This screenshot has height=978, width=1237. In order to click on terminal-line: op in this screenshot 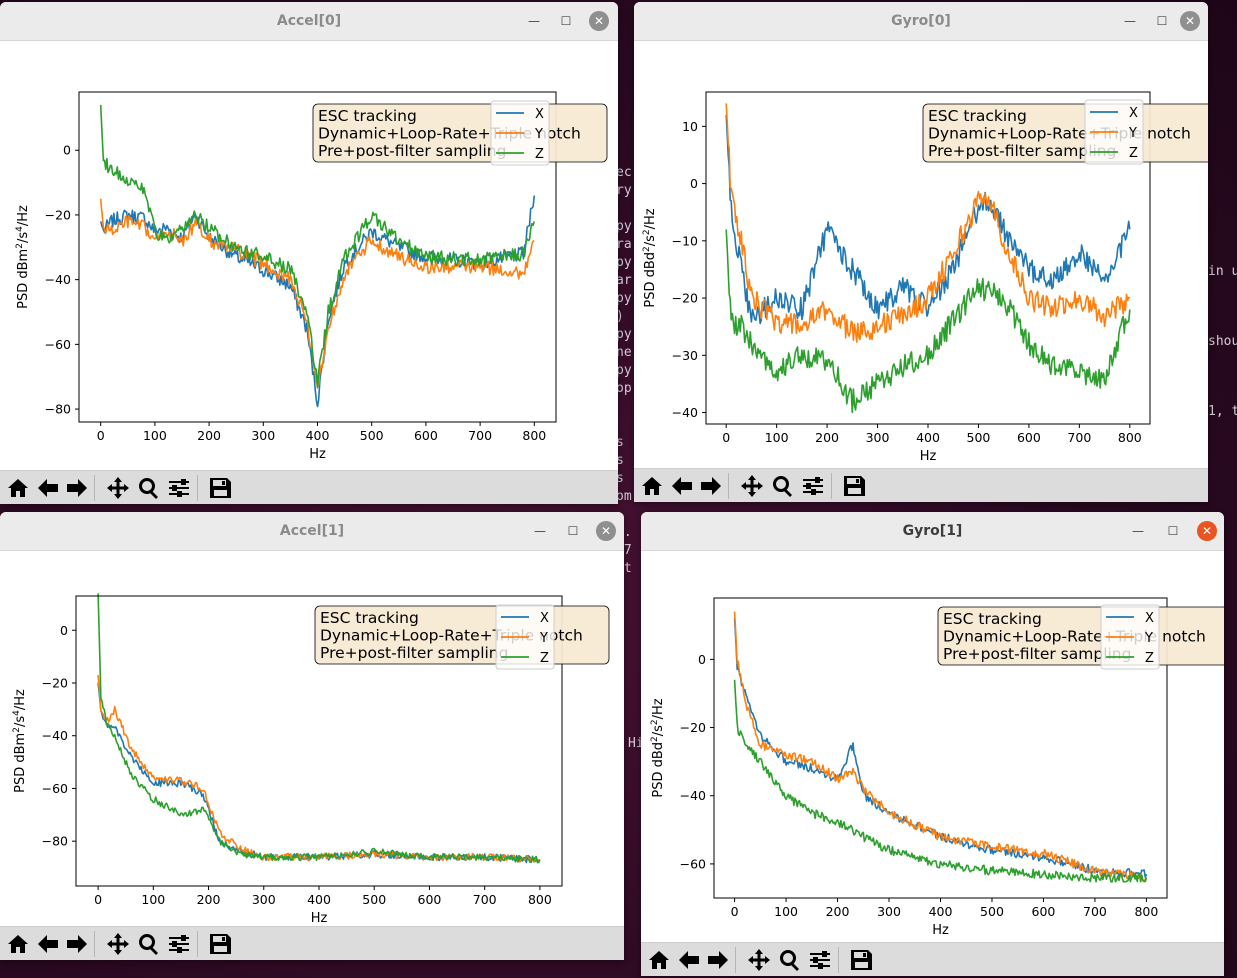, I will do `click(624, 388)`.